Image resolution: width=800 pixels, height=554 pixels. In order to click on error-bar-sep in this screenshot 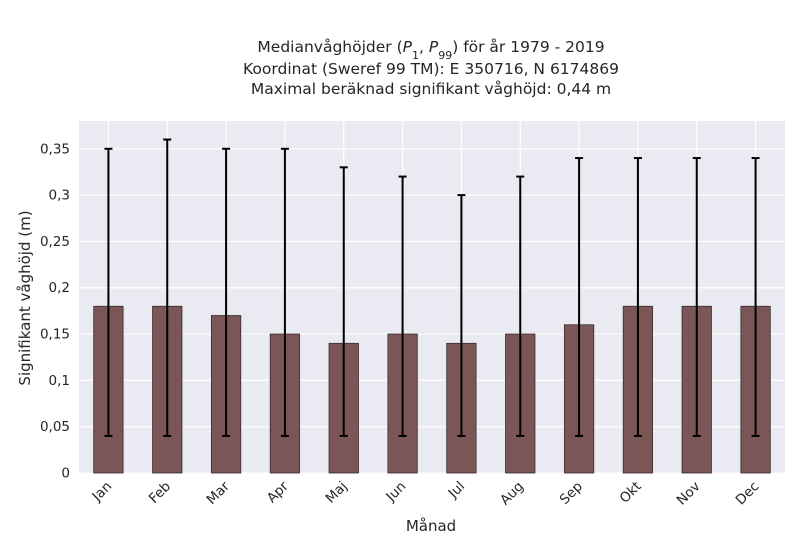, I will do `click(579, 297)`.